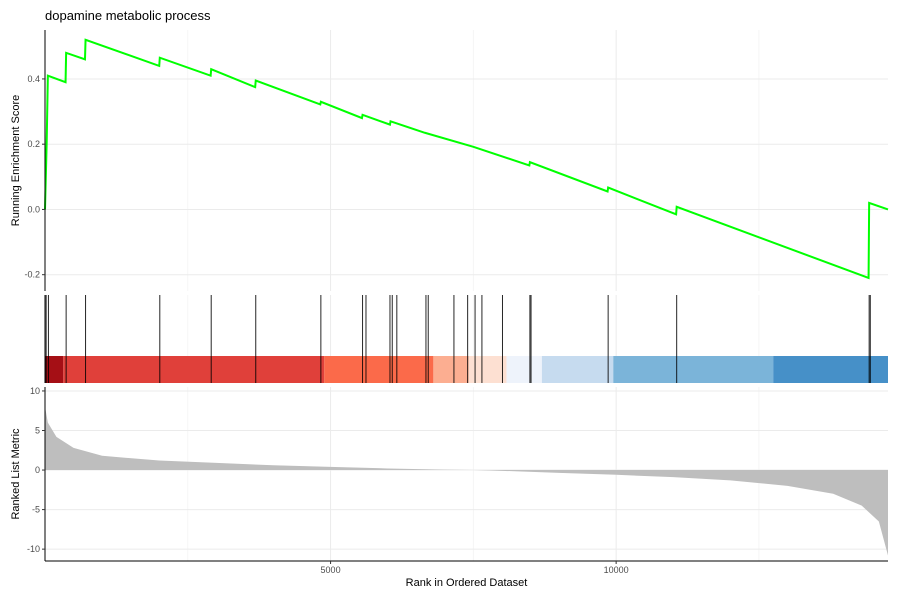 Image resolution: width=900 pixels, height=600 pixels. Describe the element at coordinates (331, 570) in the screenshot. I see `x-tick-label: 5000` at that location.